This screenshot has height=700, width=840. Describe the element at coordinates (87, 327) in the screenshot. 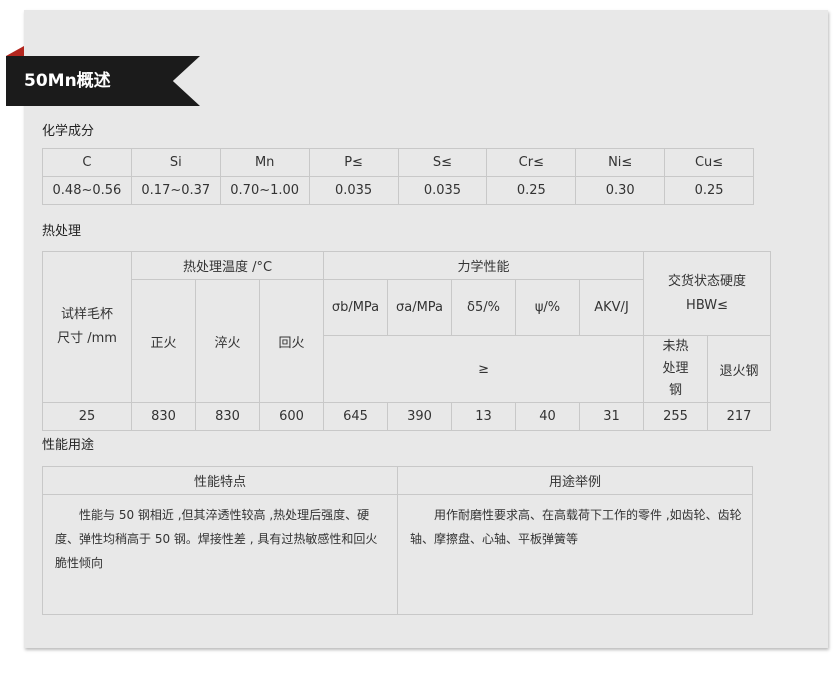

I see `sample-size-header: 试样毛杯尺寸 /mm` at that location.